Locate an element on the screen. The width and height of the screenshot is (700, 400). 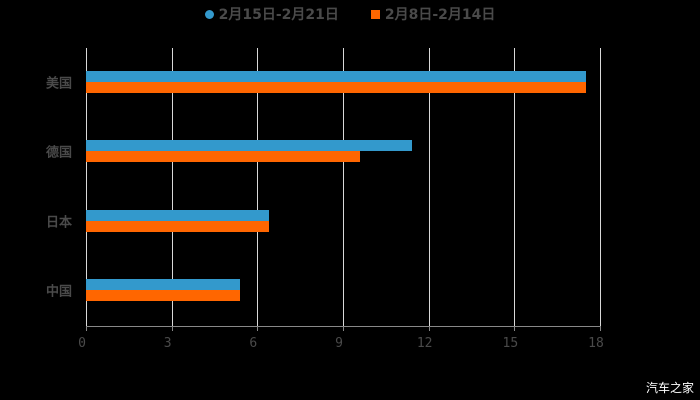
watermark: 汽车之家 is located at coordinates (669, 388).